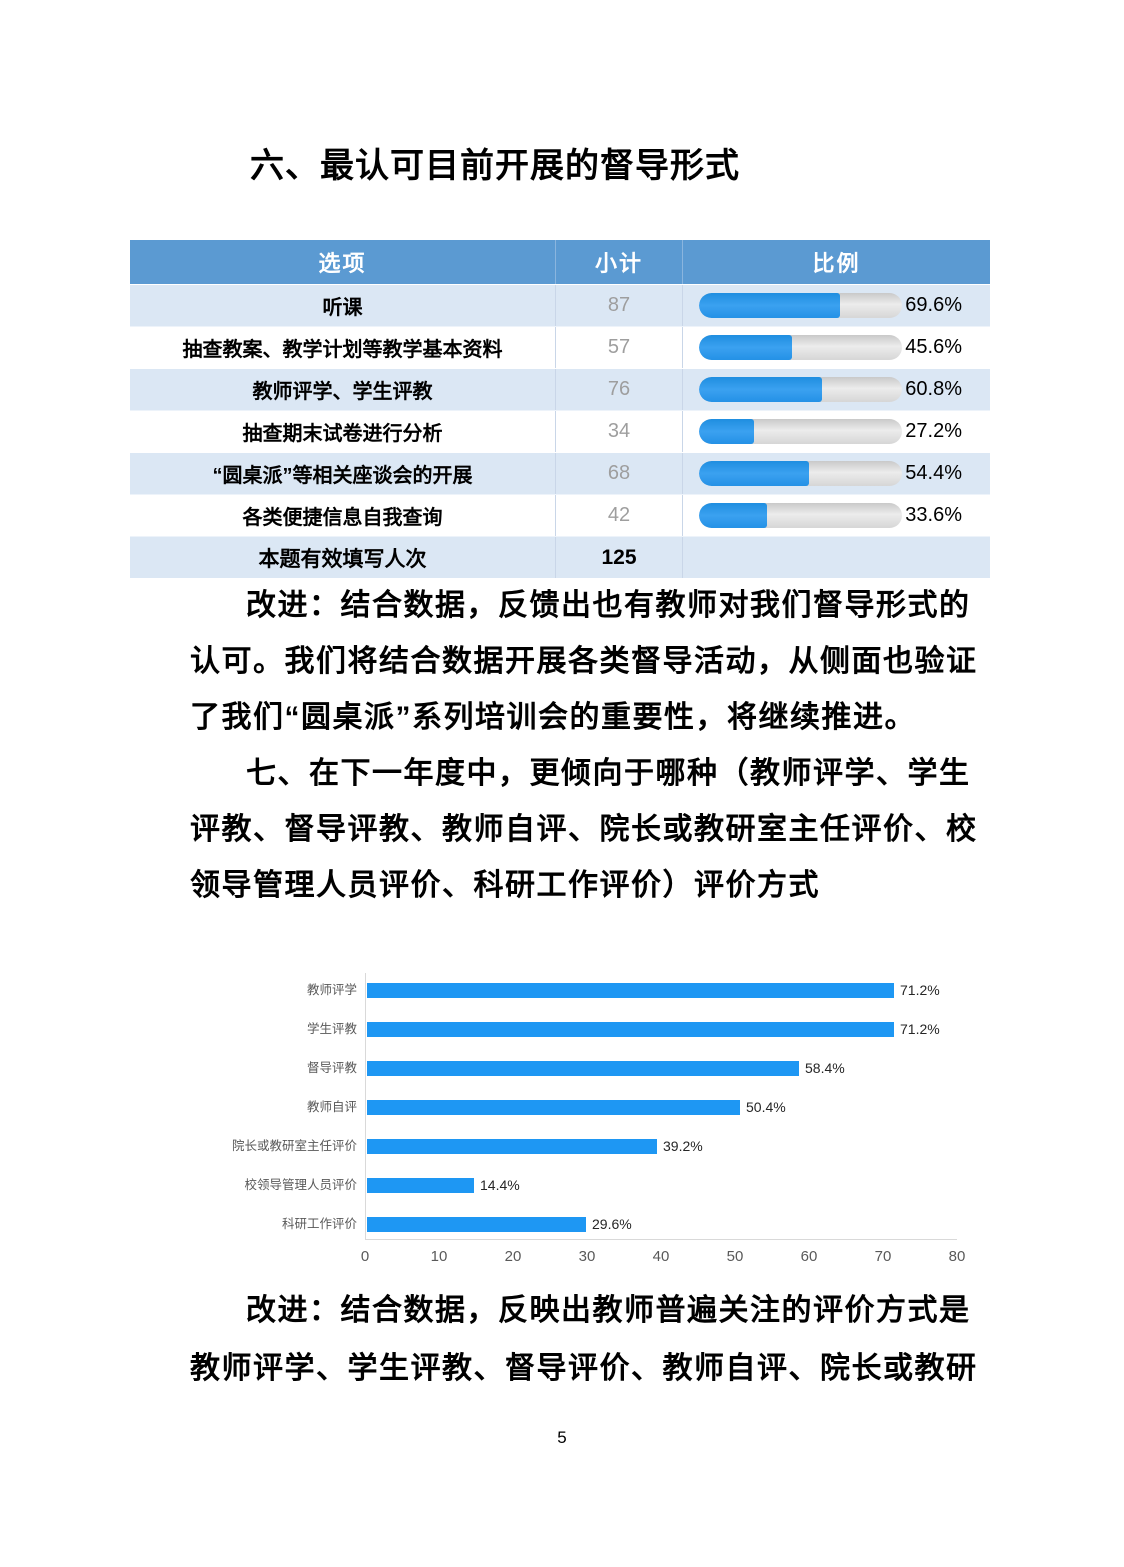 Image resolution: width=1124 pixels, height=1567 pixels. I want to click on table-row: 抽查期末试卷进行分析 34 27.2%, so click(560, 431).